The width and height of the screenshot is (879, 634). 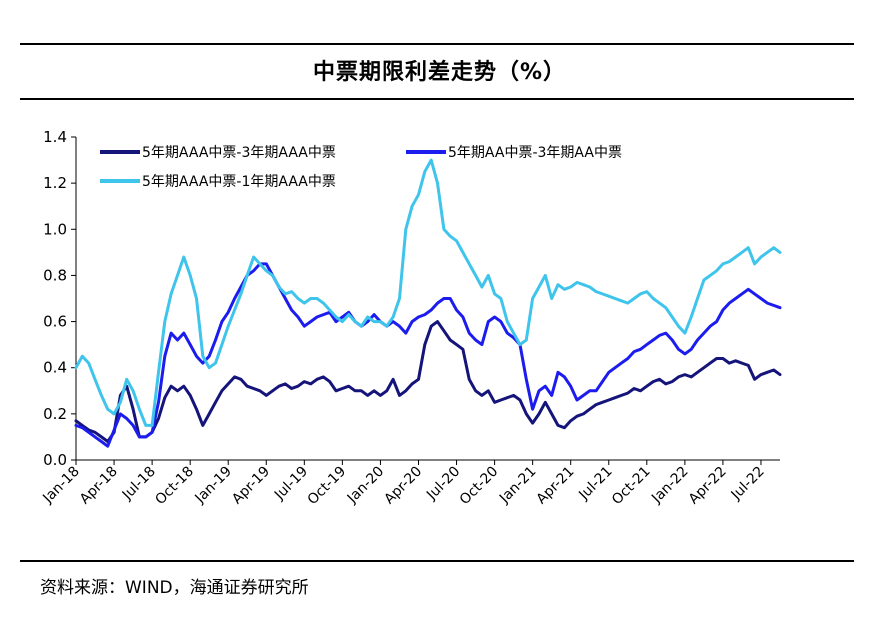 I want to click on y-tick-label: 0.8, so click(x=55, y=275).